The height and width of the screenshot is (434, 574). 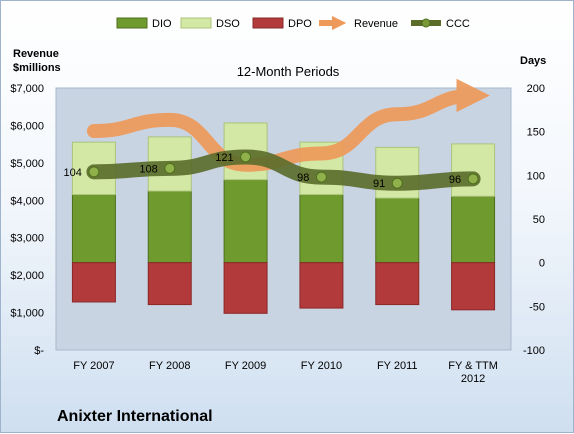 I want to click on legend-dio-label: DIO, so click(x=162, y=24).